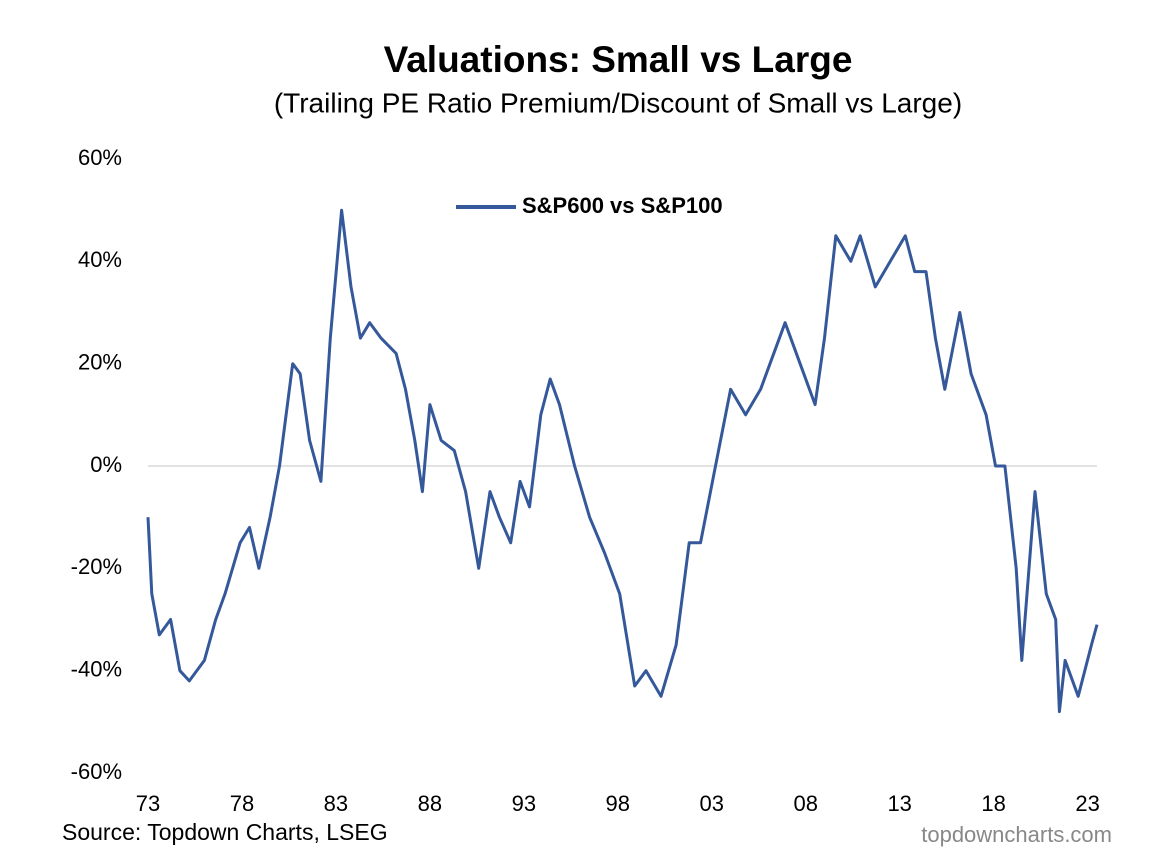  Describe the element at coordinates (148, 803) in the screenshot. I see `x-tick-label: 73` at that location.